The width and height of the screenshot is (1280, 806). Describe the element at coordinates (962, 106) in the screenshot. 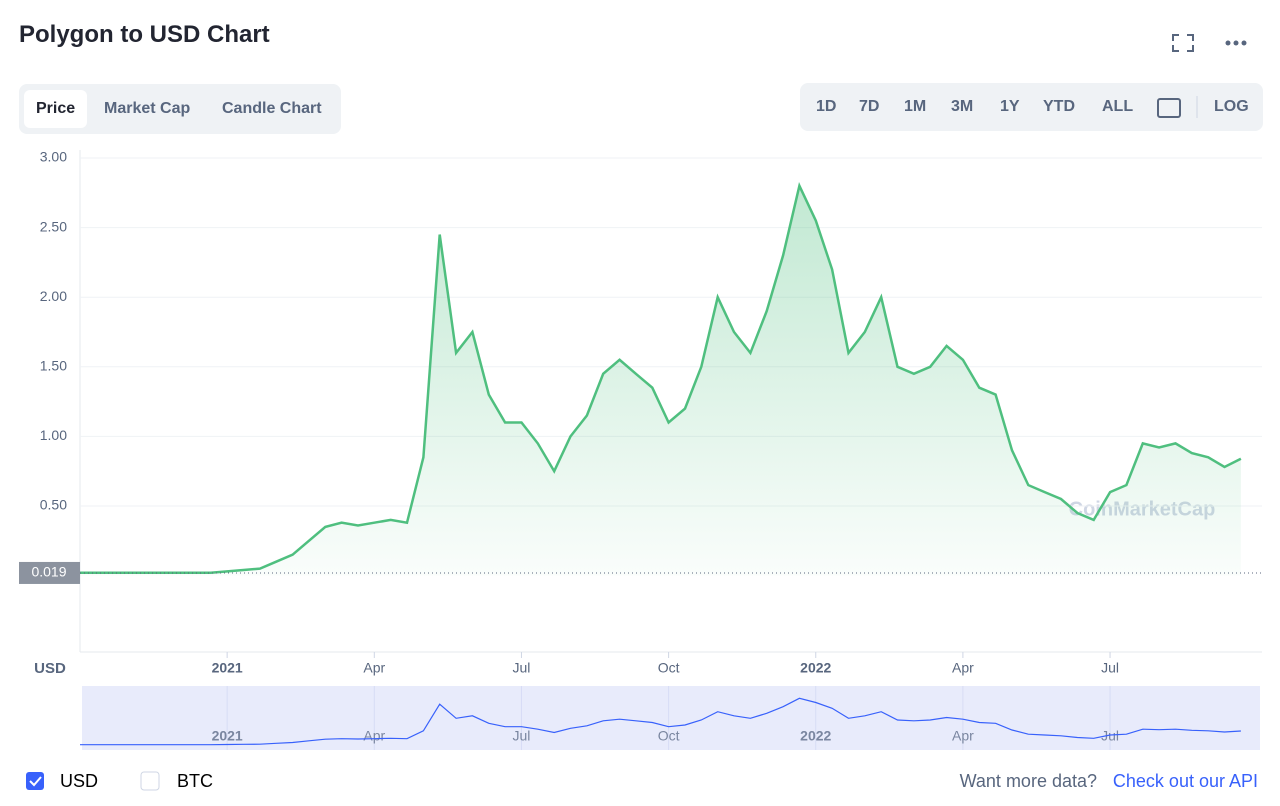

I see `range-button: 3M` at that location.